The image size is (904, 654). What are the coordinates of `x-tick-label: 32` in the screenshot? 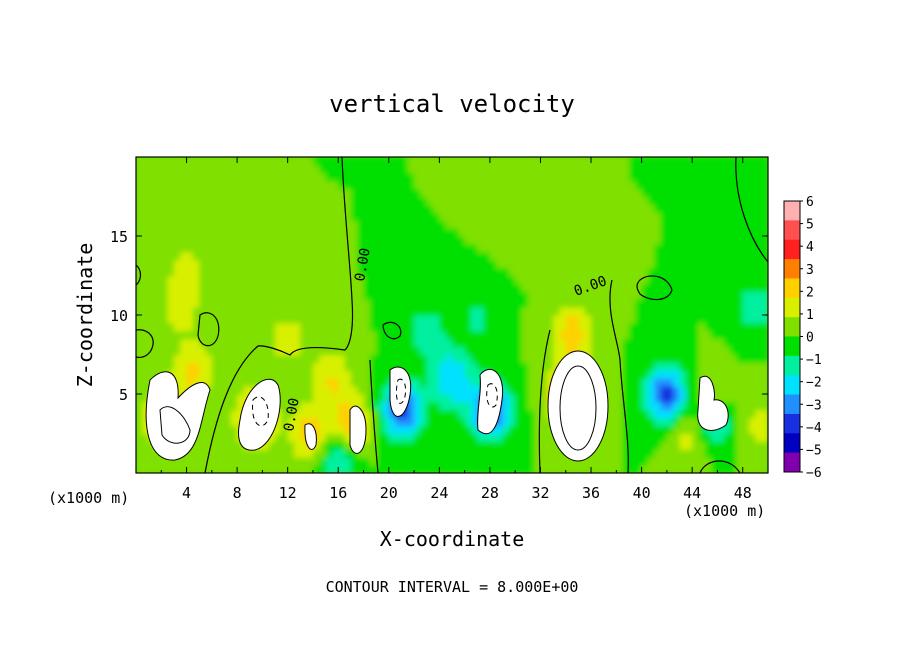 It's located at (540, 493).